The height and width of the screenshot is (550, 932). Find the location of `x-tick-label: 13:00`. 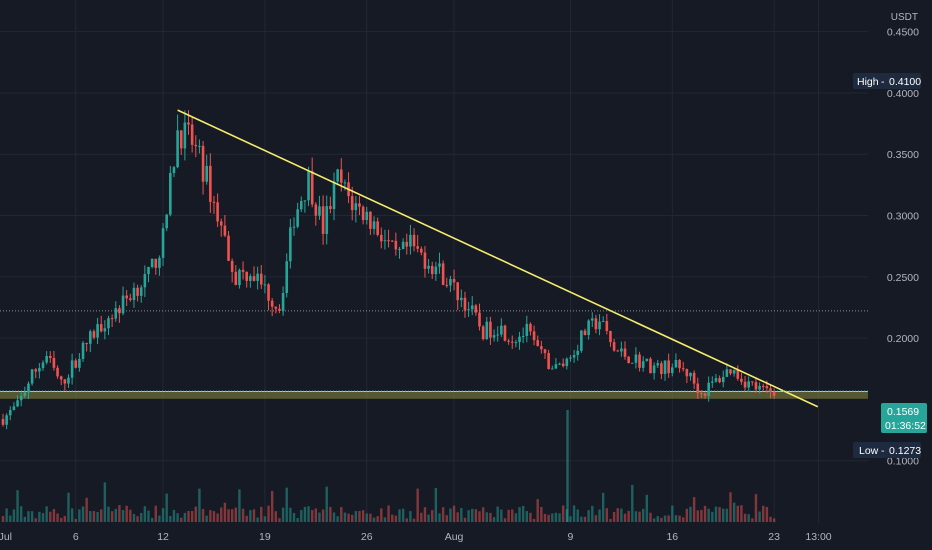

x-tick-label: 13:00 is located at coordinates (818, 537).